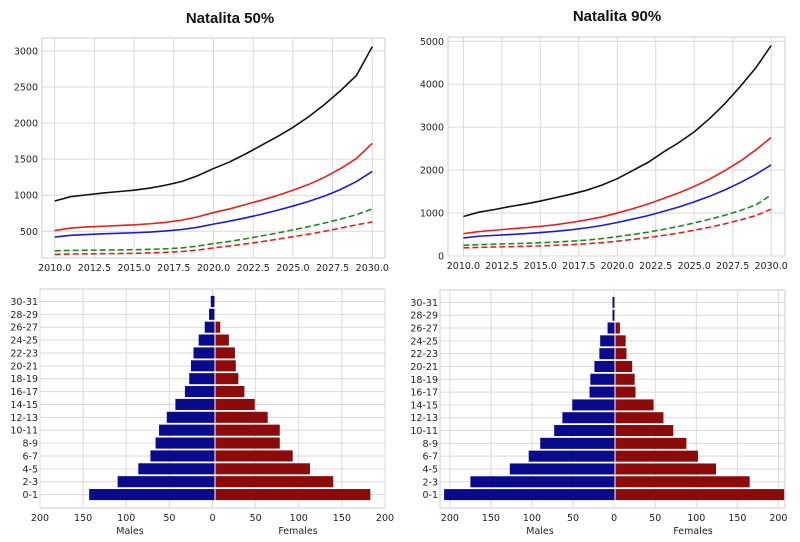 Image resolution: width=800 pixels, height=542 pixels. Describe the element at coordinates (617, 16) in the screenshot. I see `chart-title: Natalita 90%` at that location.